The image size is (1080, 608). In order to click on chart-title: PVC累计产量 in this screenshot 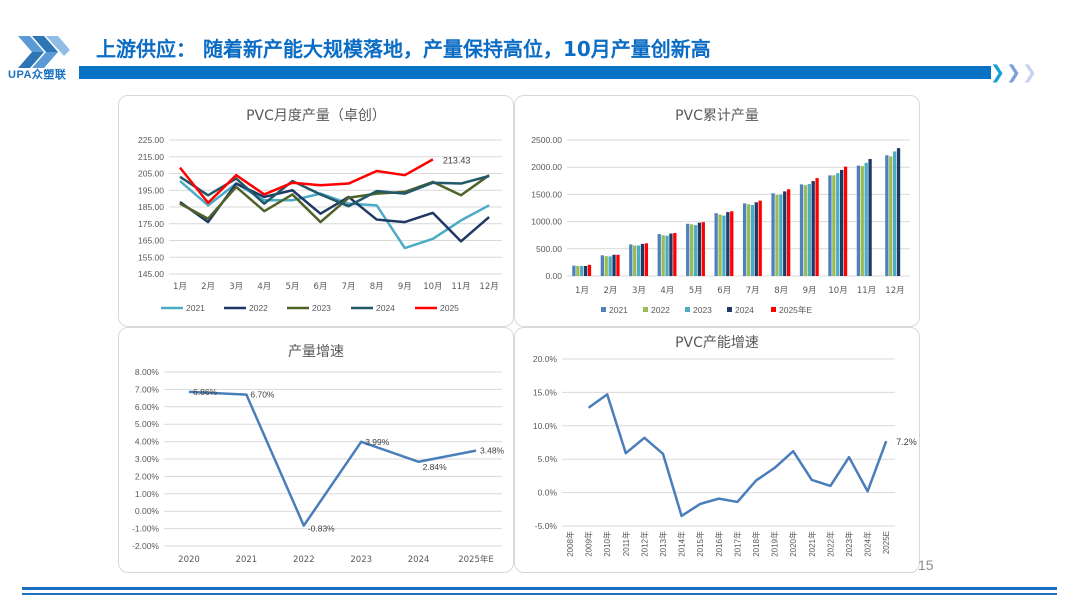, I will do `click(717, 116)`.